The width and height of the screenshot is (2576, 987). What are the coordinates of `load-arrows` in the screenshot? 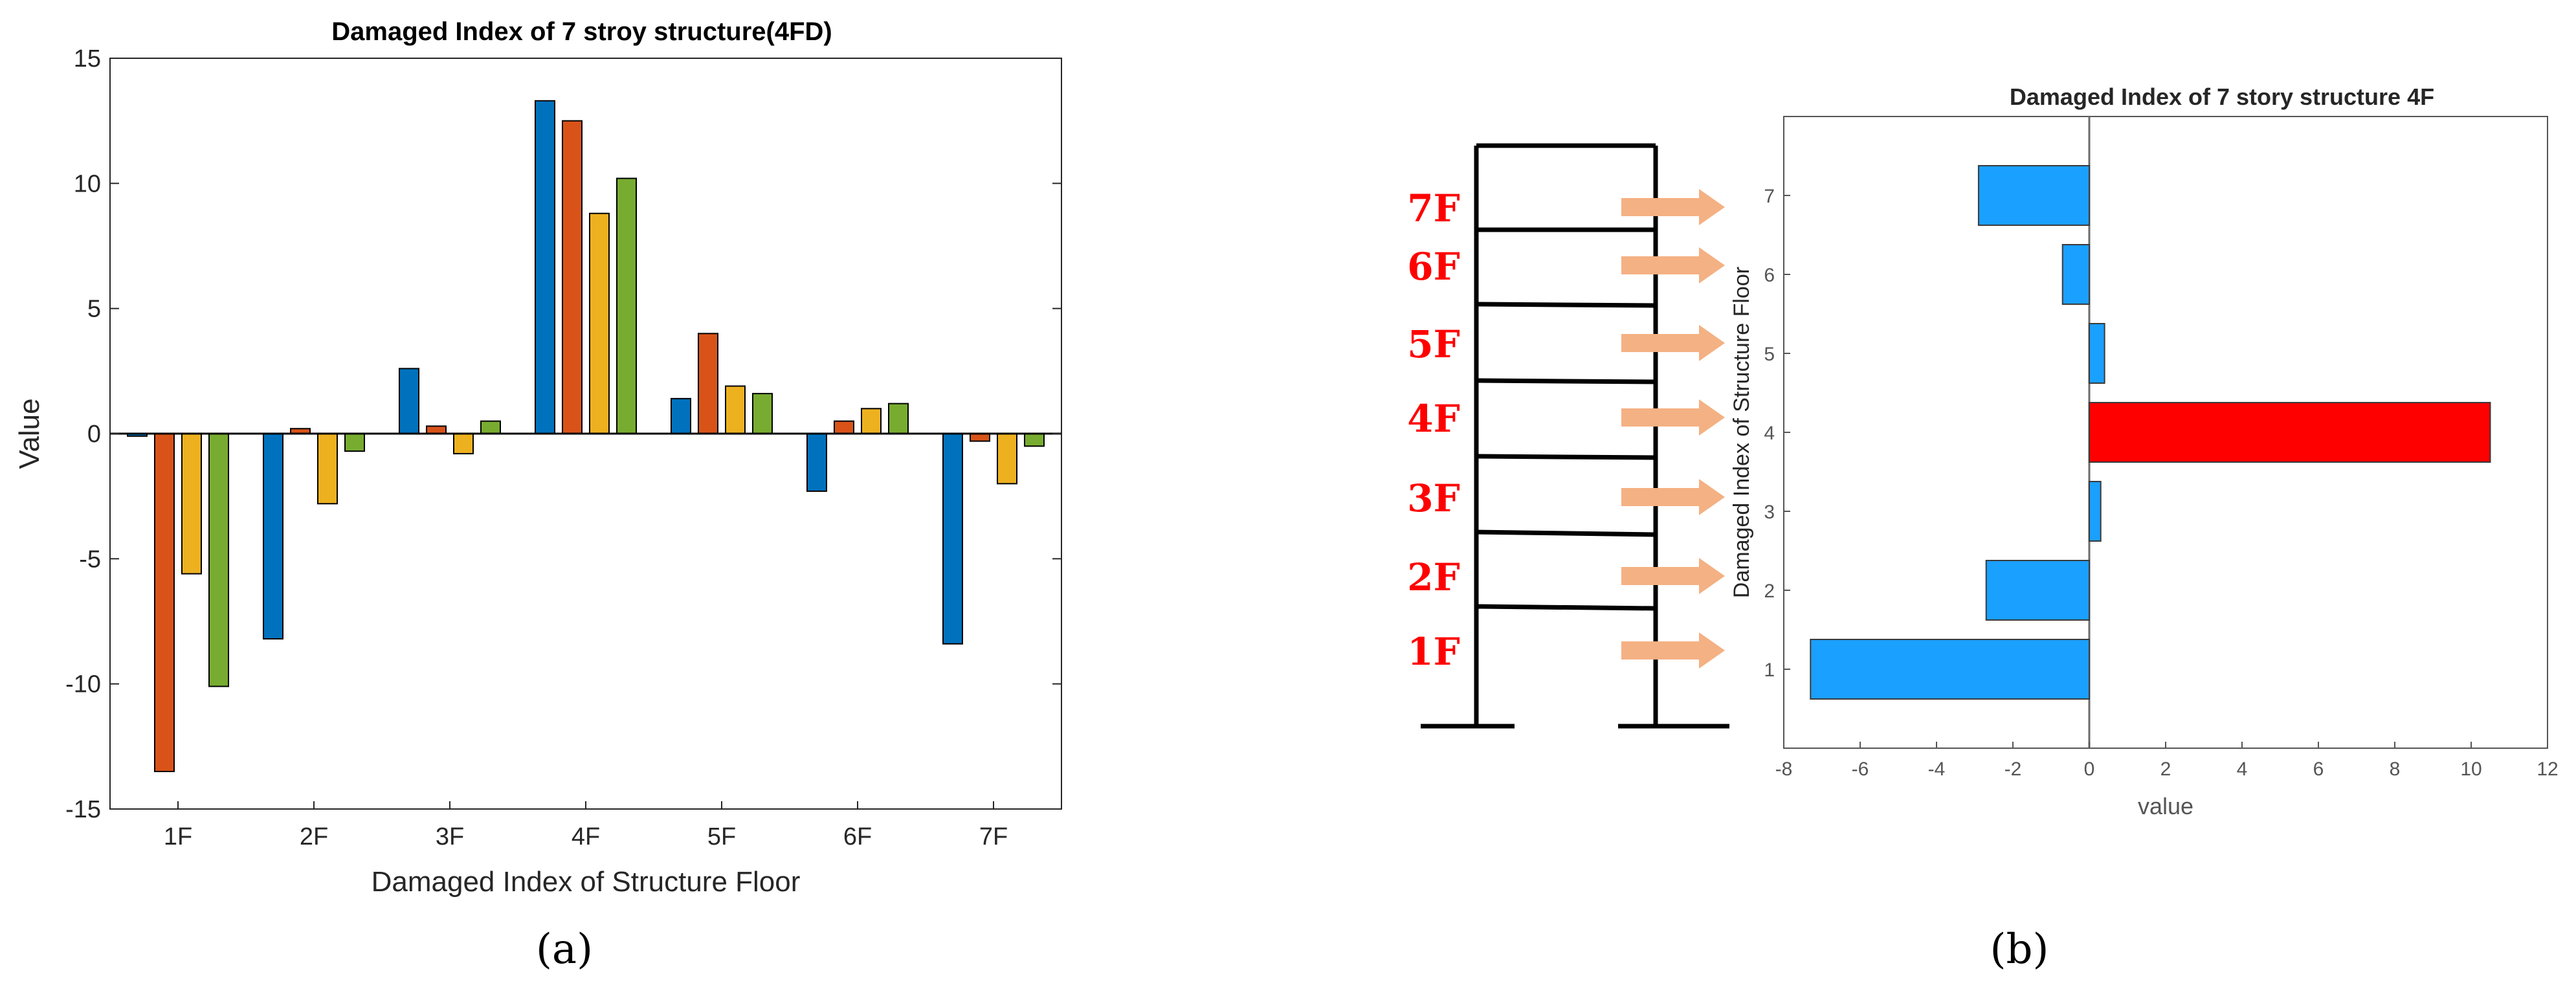 It's located at (1673, 429).